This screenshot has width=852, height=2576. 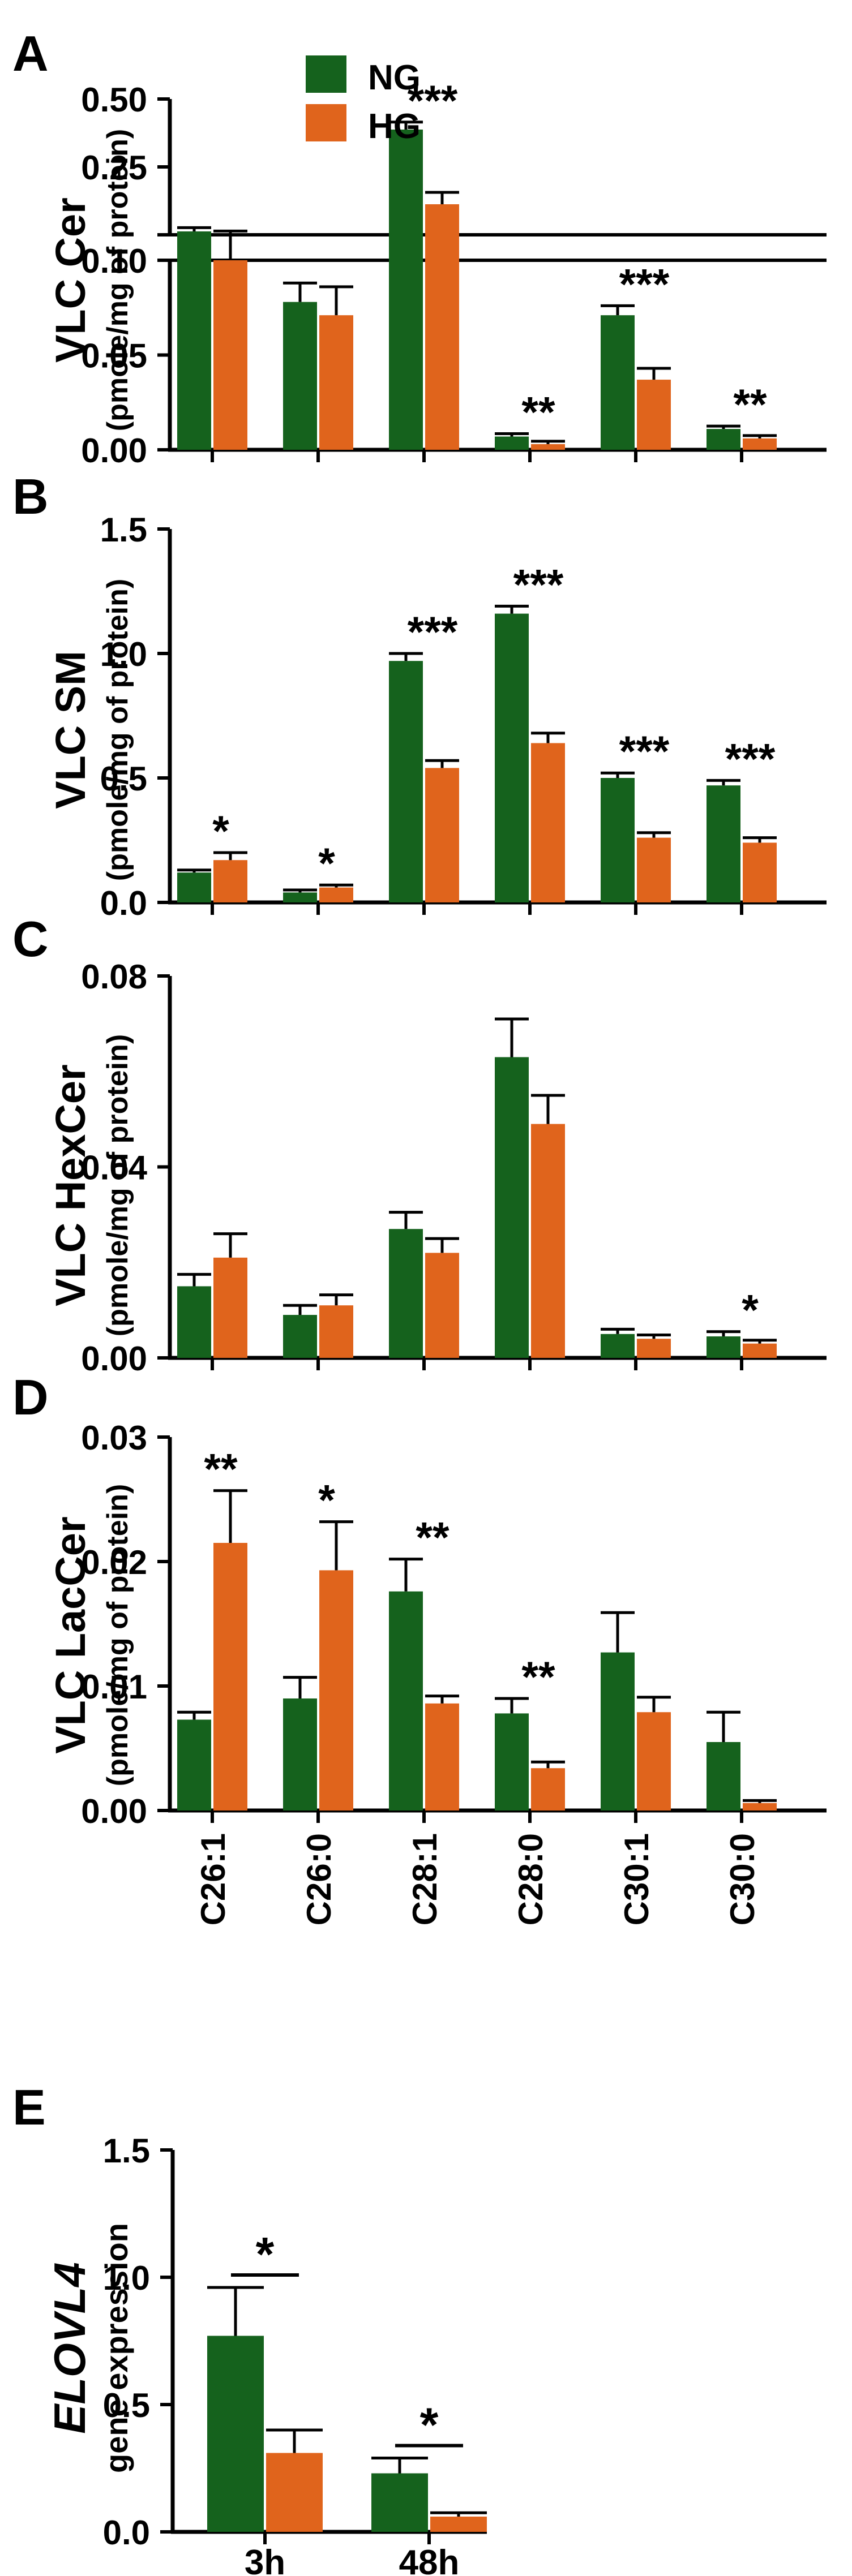 I want to click on panel-c-bars: *, so click(x=477, y=1188).